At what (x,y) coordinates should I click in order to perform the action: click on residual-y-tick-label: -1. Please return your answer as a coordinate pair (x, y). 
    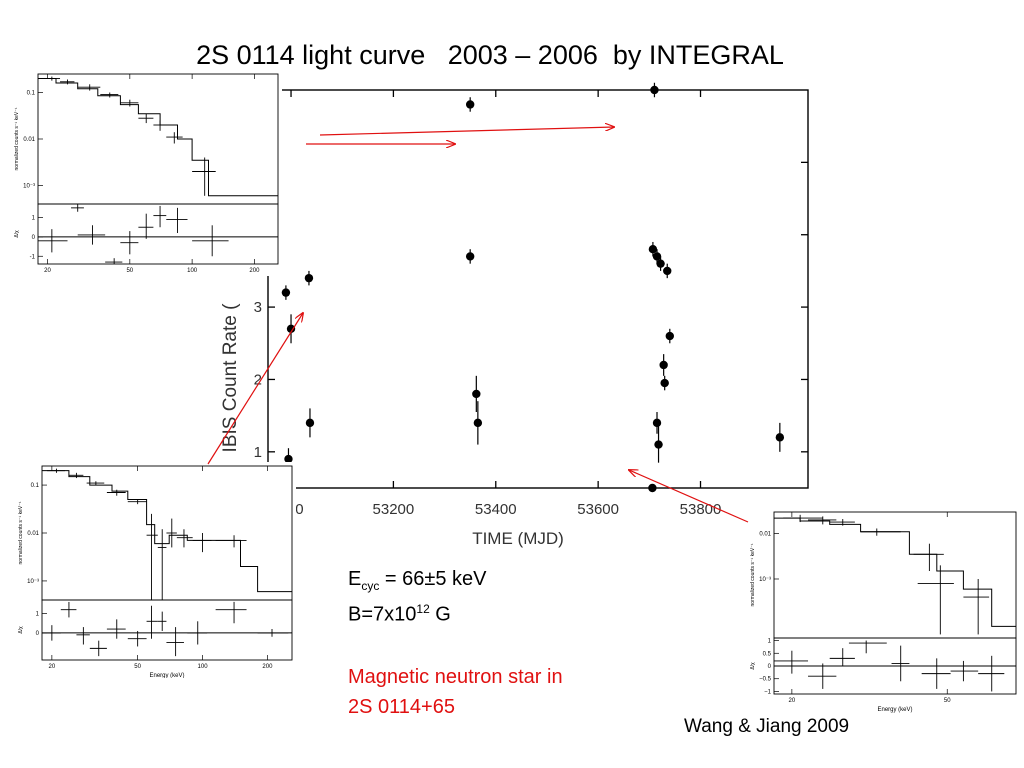
    Looking at the image, I should click on (33, 257).